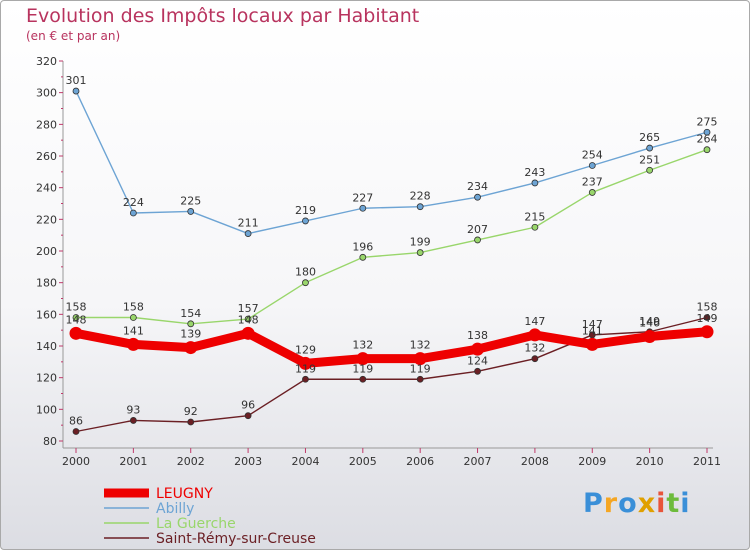 The image size is (750, 550). What do you see at coordinates (477, 229) in the screenshot?
I see `data-label: 207` at bounding box center [477, 229].